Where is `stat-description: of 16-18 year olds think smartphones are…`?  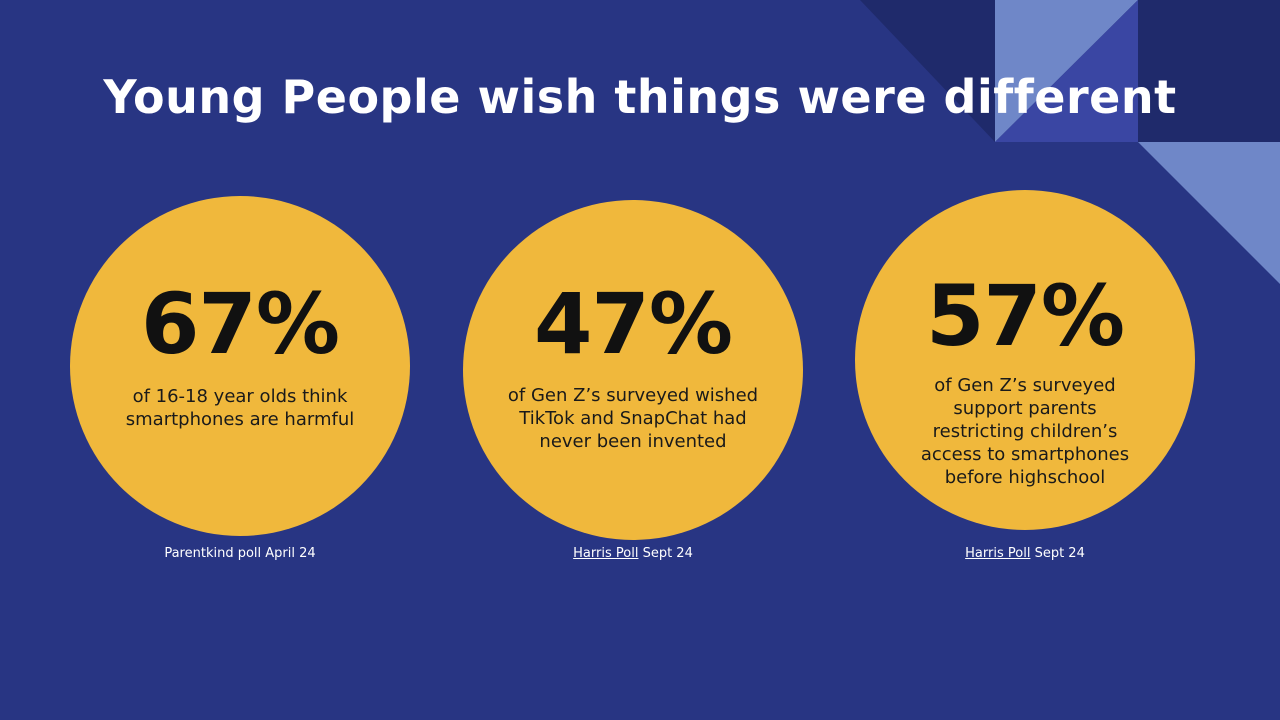
stat-description: of 16-18 year olds think smartphones are… is located at coordinates (240, 408).